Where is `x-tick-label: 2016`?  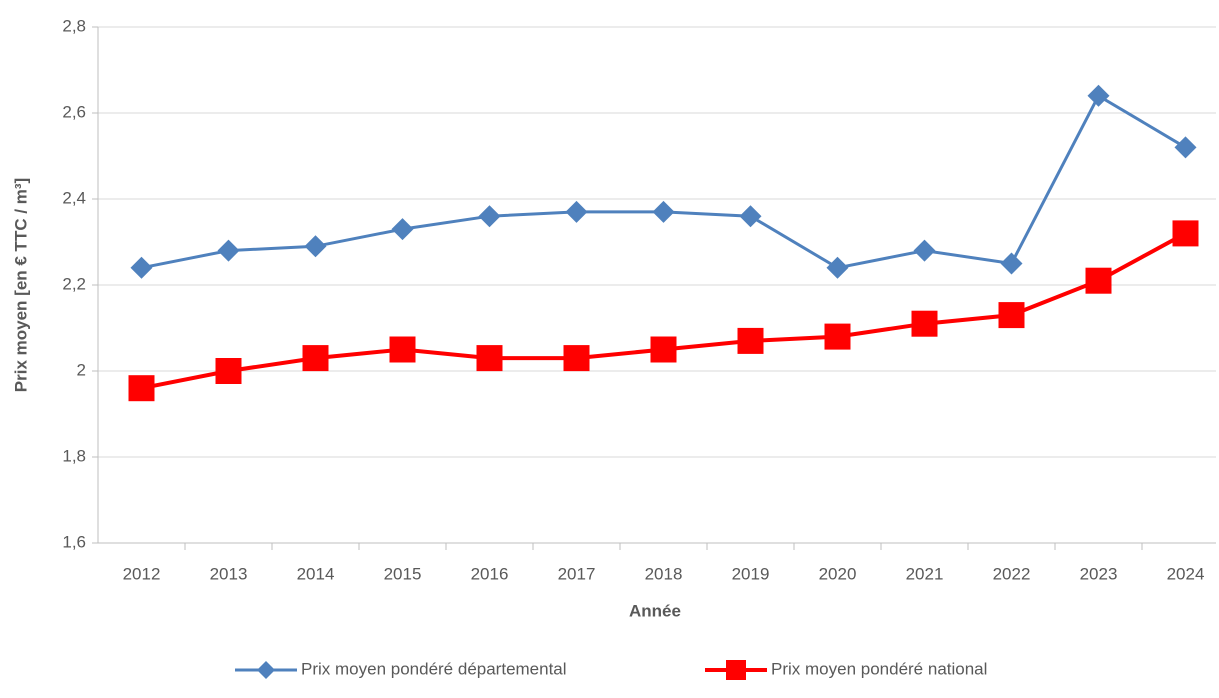 x-tick-label: 2016 is located at coordinates (490, 573).